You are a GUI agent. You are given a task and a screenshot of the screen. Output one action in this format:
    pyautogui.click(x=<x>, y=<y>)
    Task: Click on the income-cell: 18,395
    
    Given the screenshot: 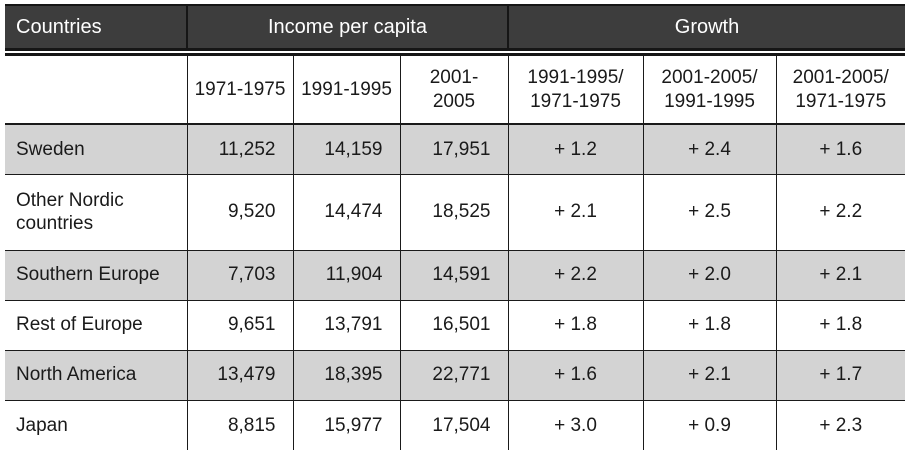 What is the action you would take?
    pyautogui.click(x=346, y=375)
    